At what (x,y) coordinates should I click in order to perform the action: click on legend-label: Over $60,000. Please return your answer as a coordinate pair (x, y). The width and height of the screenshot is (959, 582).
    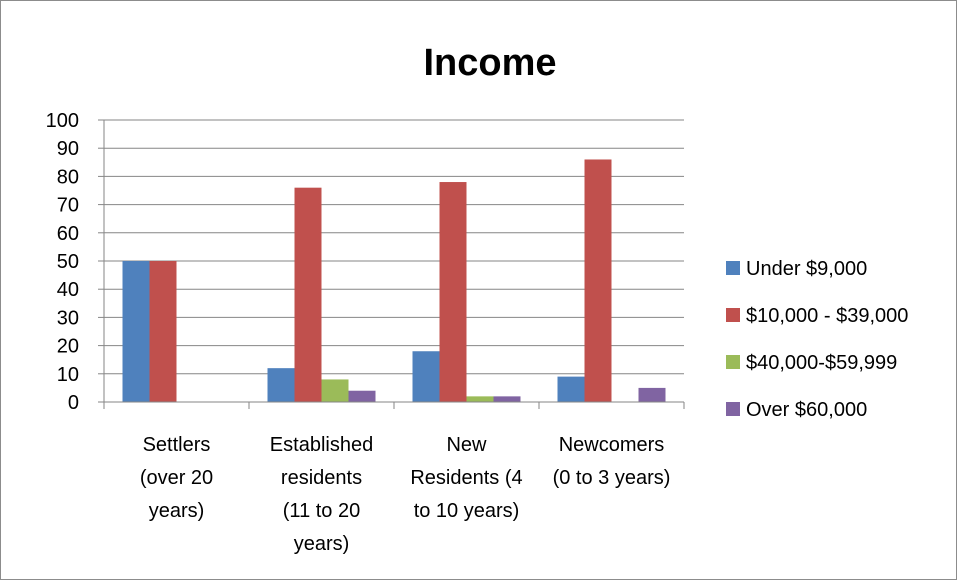
    Looking at the image, I should click on (806, 410).